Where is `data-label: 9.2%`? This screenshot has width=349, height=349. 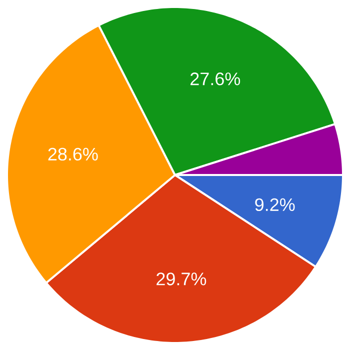 data-label: 9.2% is located at coordinates (275, 205).